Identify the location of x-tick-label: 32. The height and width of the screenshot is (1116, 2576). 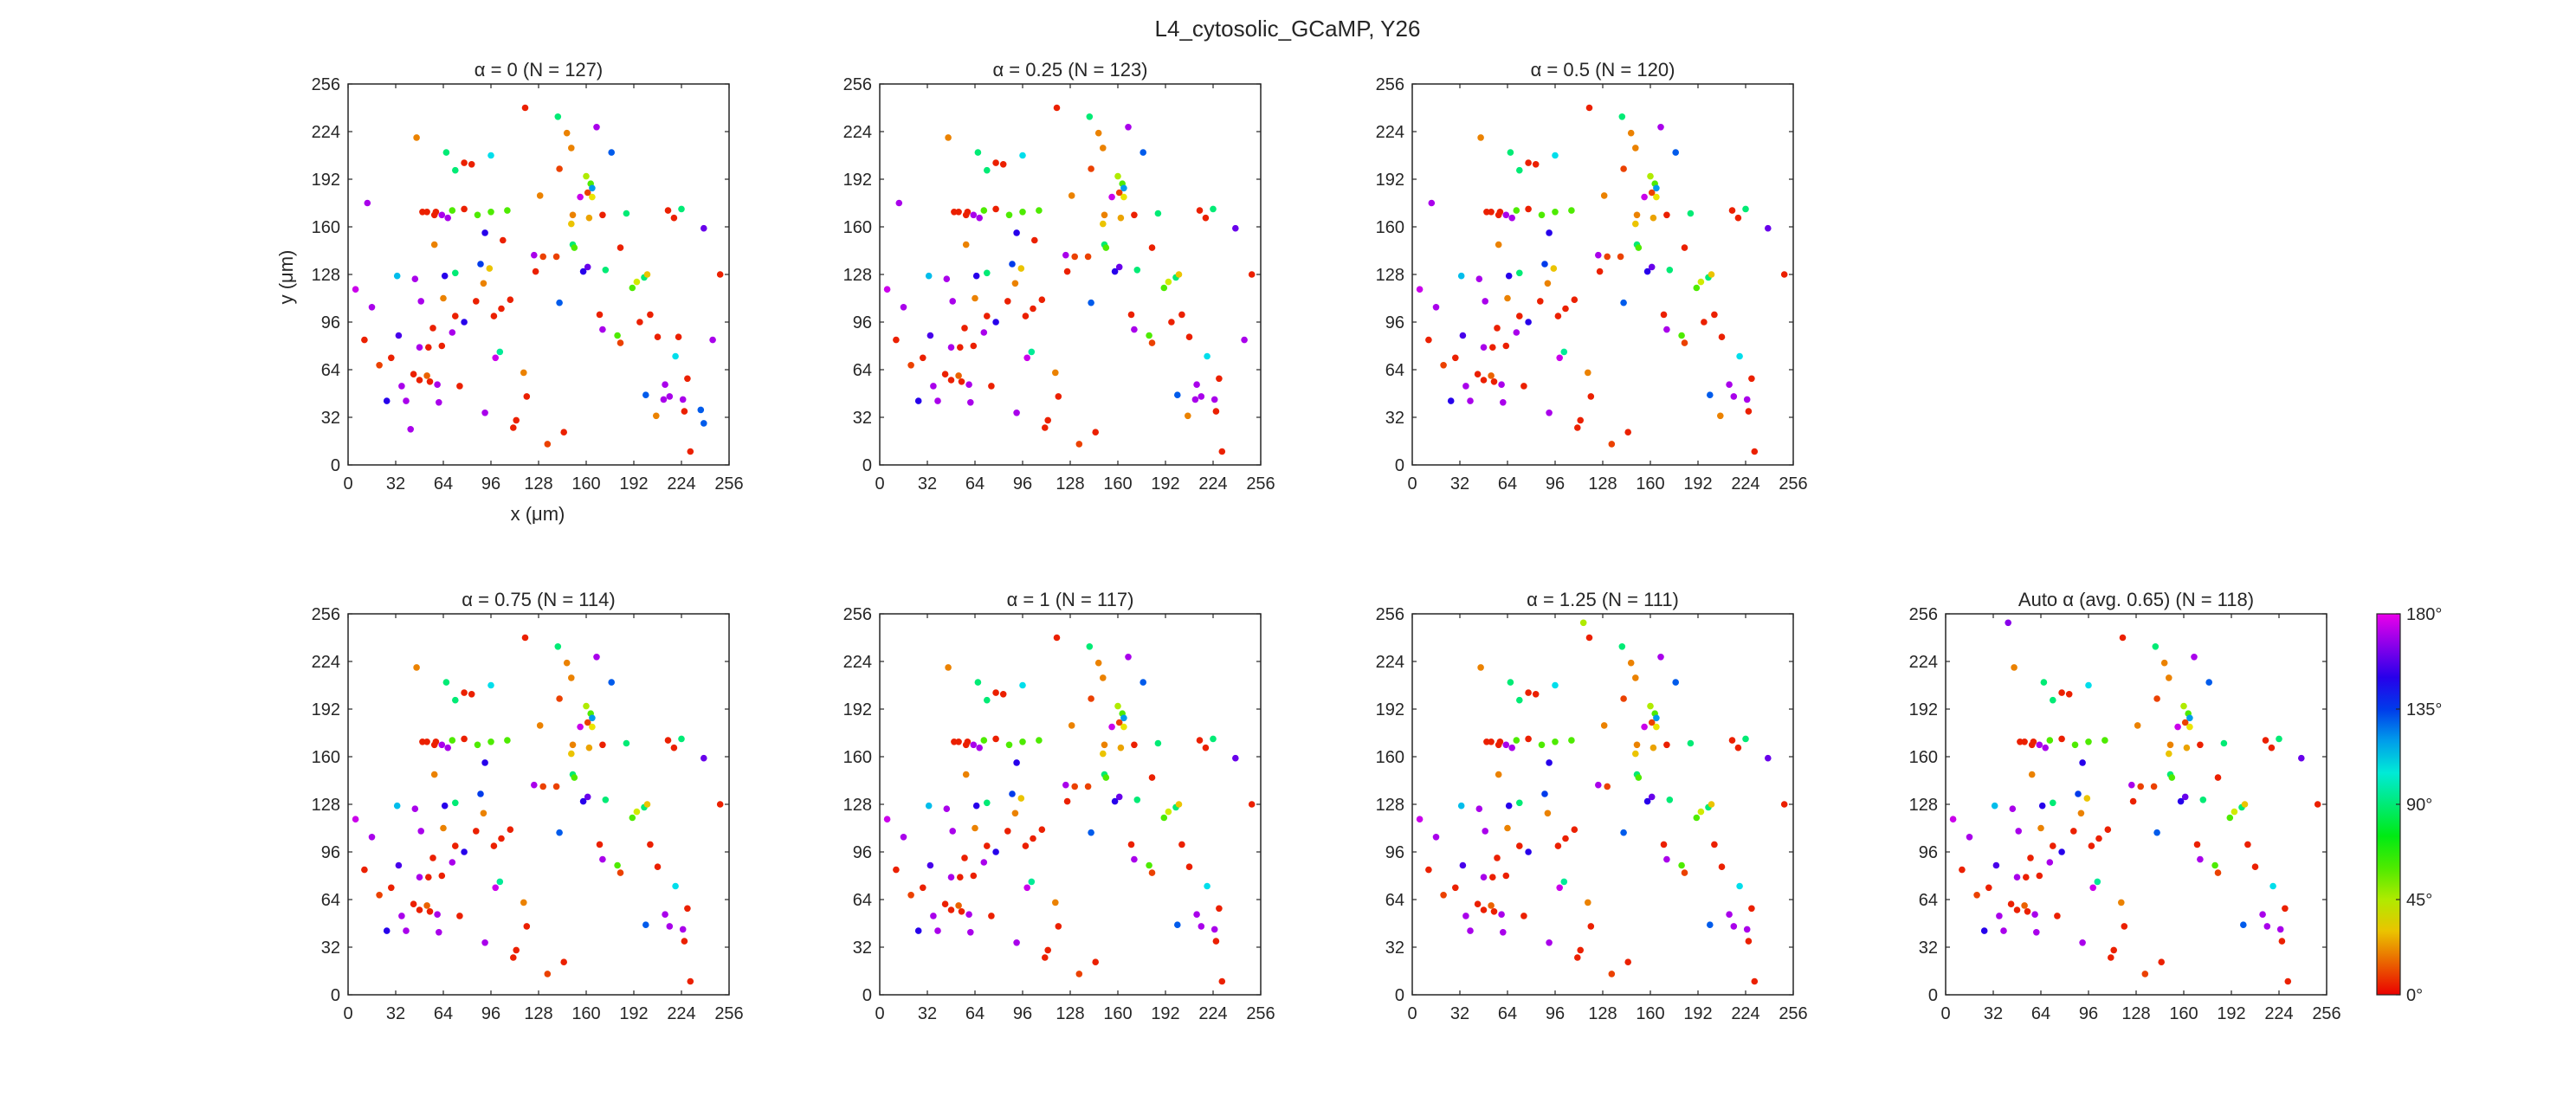
(395, 1013).